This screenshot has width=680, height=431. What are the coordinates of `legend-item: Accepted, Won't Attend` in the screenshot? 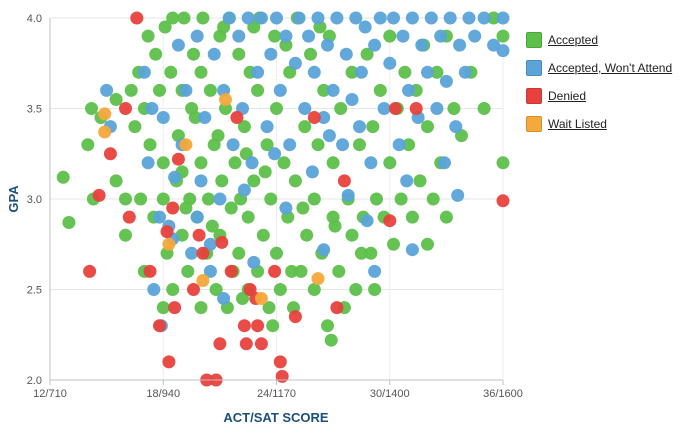 It's located at (599, 68).